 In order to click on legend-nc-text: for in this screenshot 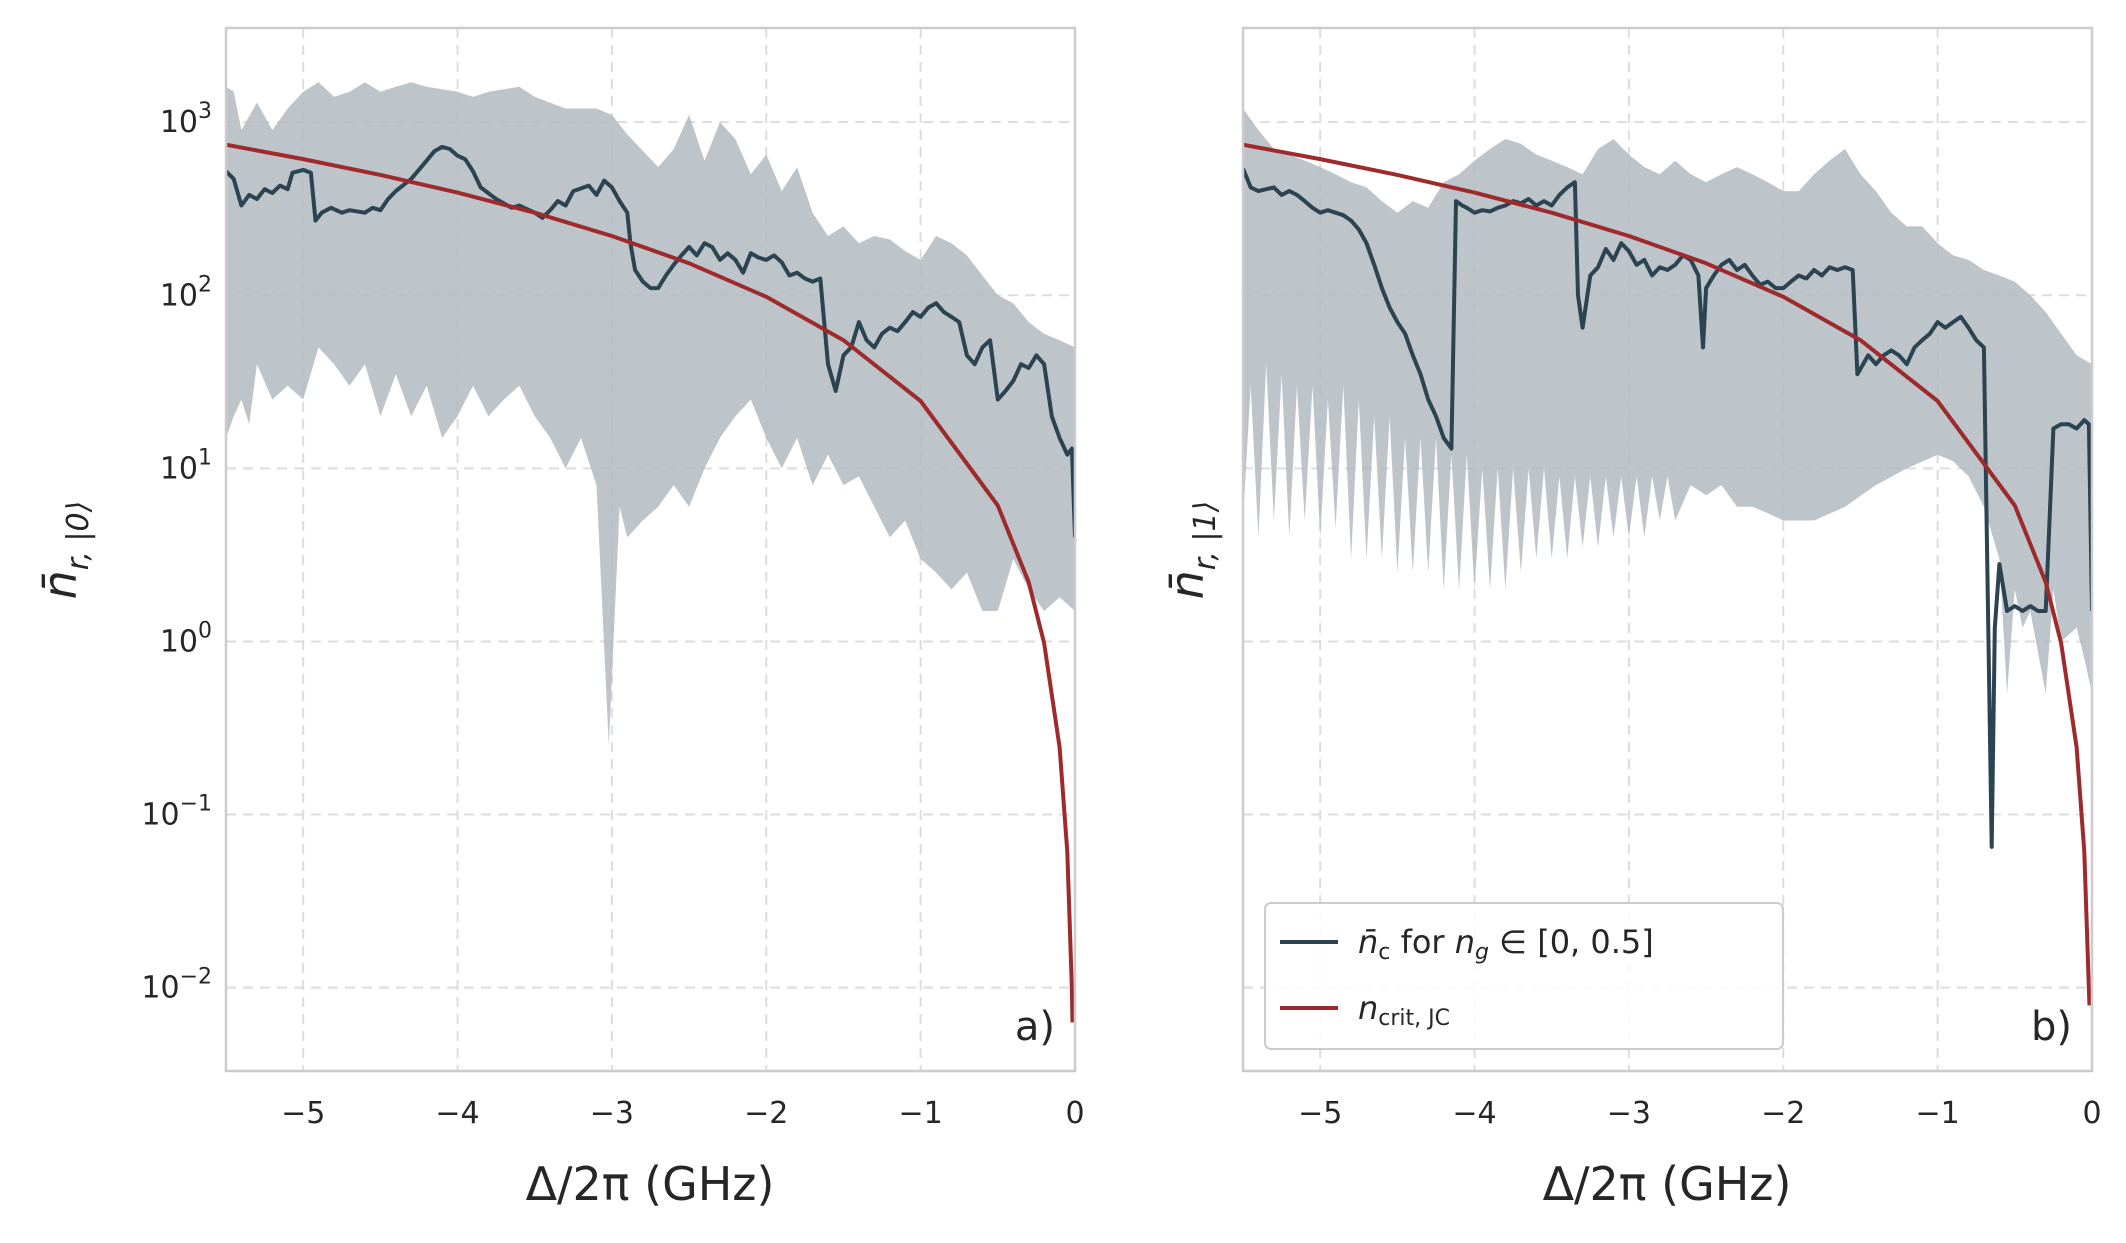, I will do `click(1422, 942)`.